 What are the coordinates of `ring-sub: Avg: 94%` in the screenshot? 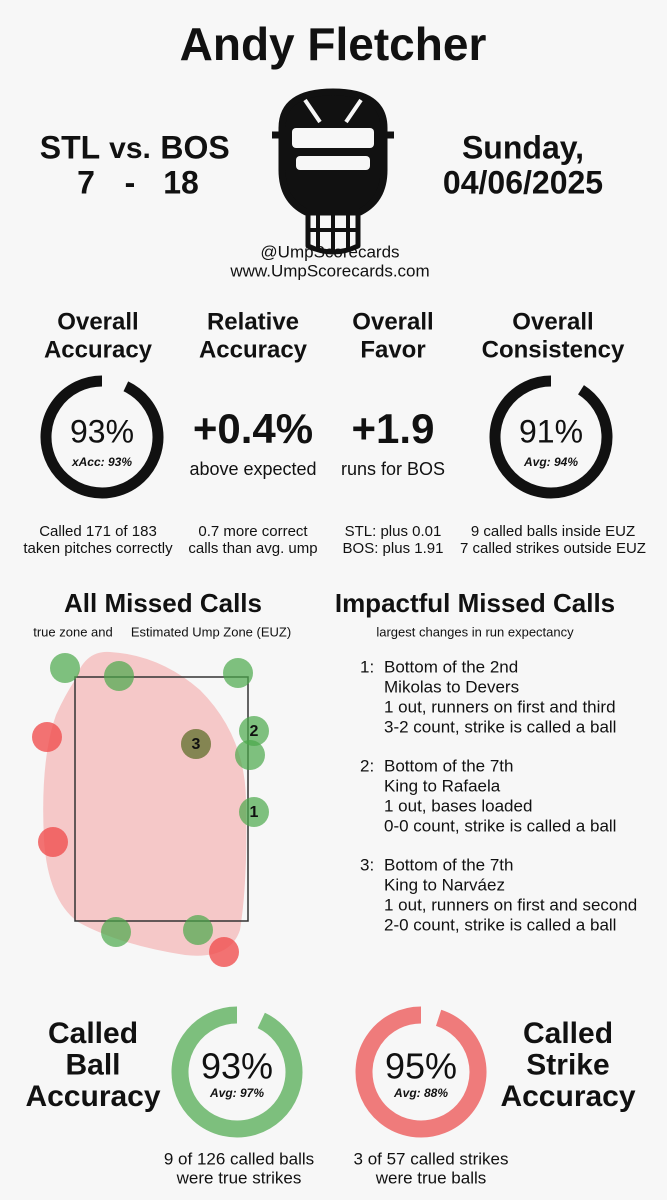 It's located at (550, 462).